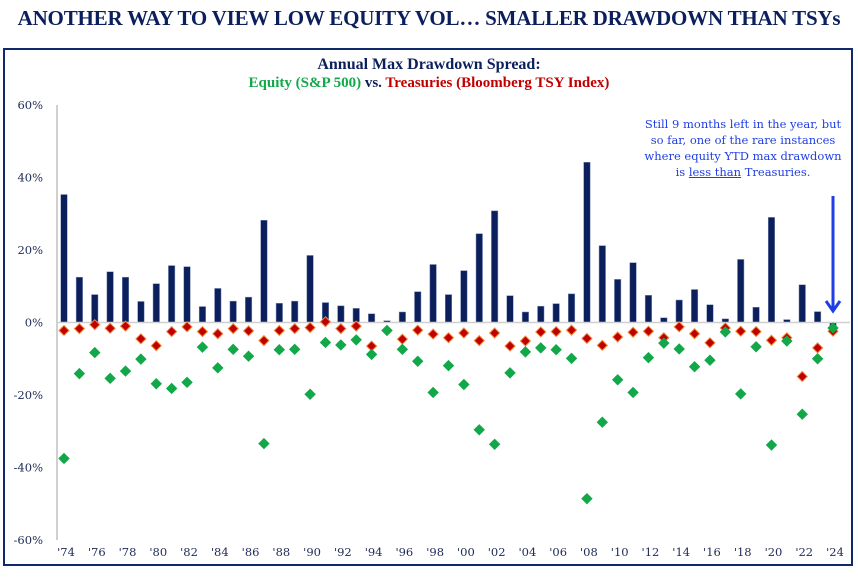  Describe the element at coordinates (281, 552) in the screenshot. I see `x-tick-label: '88` at that location.